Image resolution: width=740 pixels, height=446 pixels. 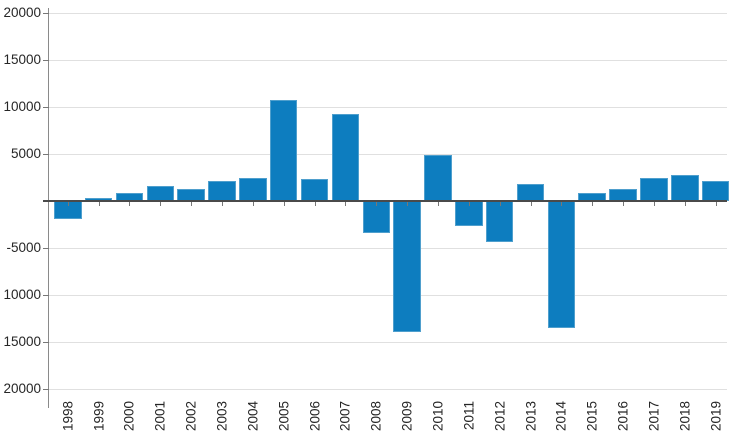 I want to click on x-axis-tick-2019, so click(x=716, y=204).